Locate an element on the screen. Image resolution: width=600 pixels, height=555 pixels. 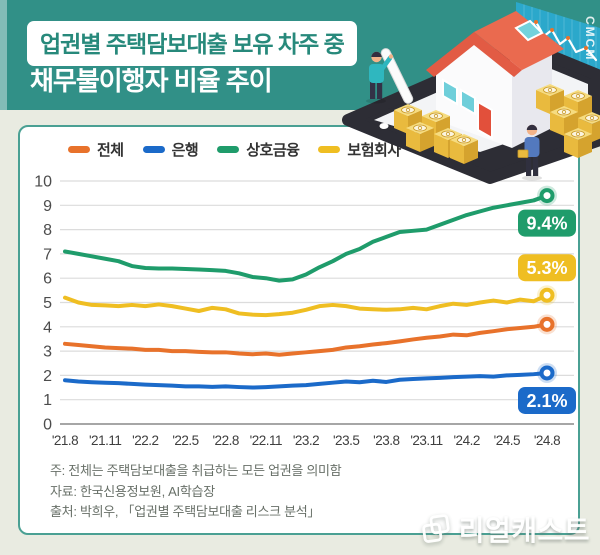
value-badge-text: 2.1% is located at coordinates (546, 401).